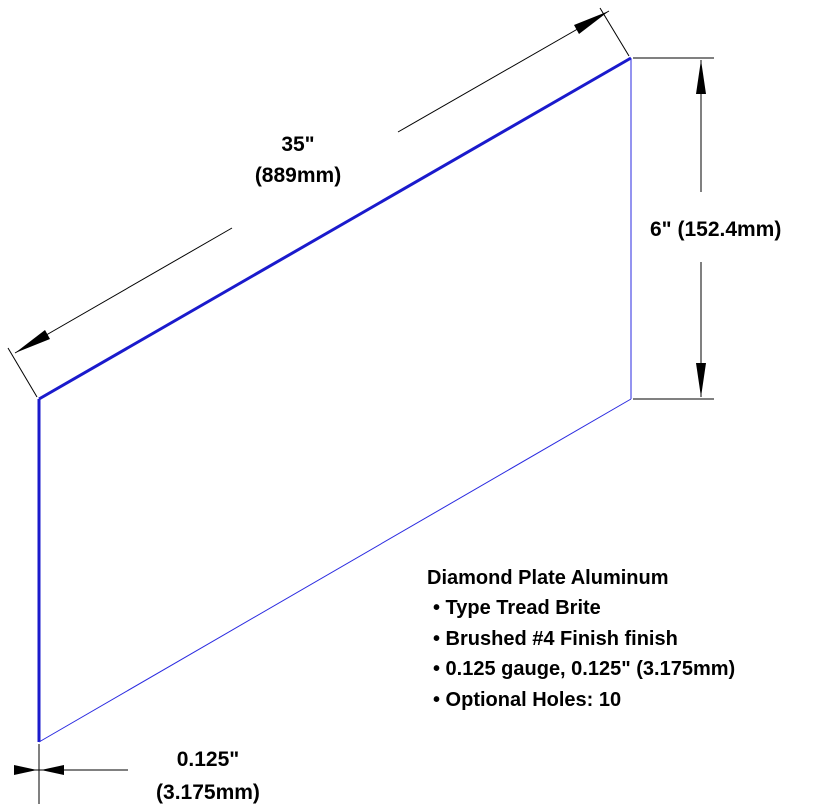 The height and width of the screenshot is (810, 814). Describe the element at coordinates (715, 229) in the screenshot. I see `height-label: 6" (152.4mm)` at that location.